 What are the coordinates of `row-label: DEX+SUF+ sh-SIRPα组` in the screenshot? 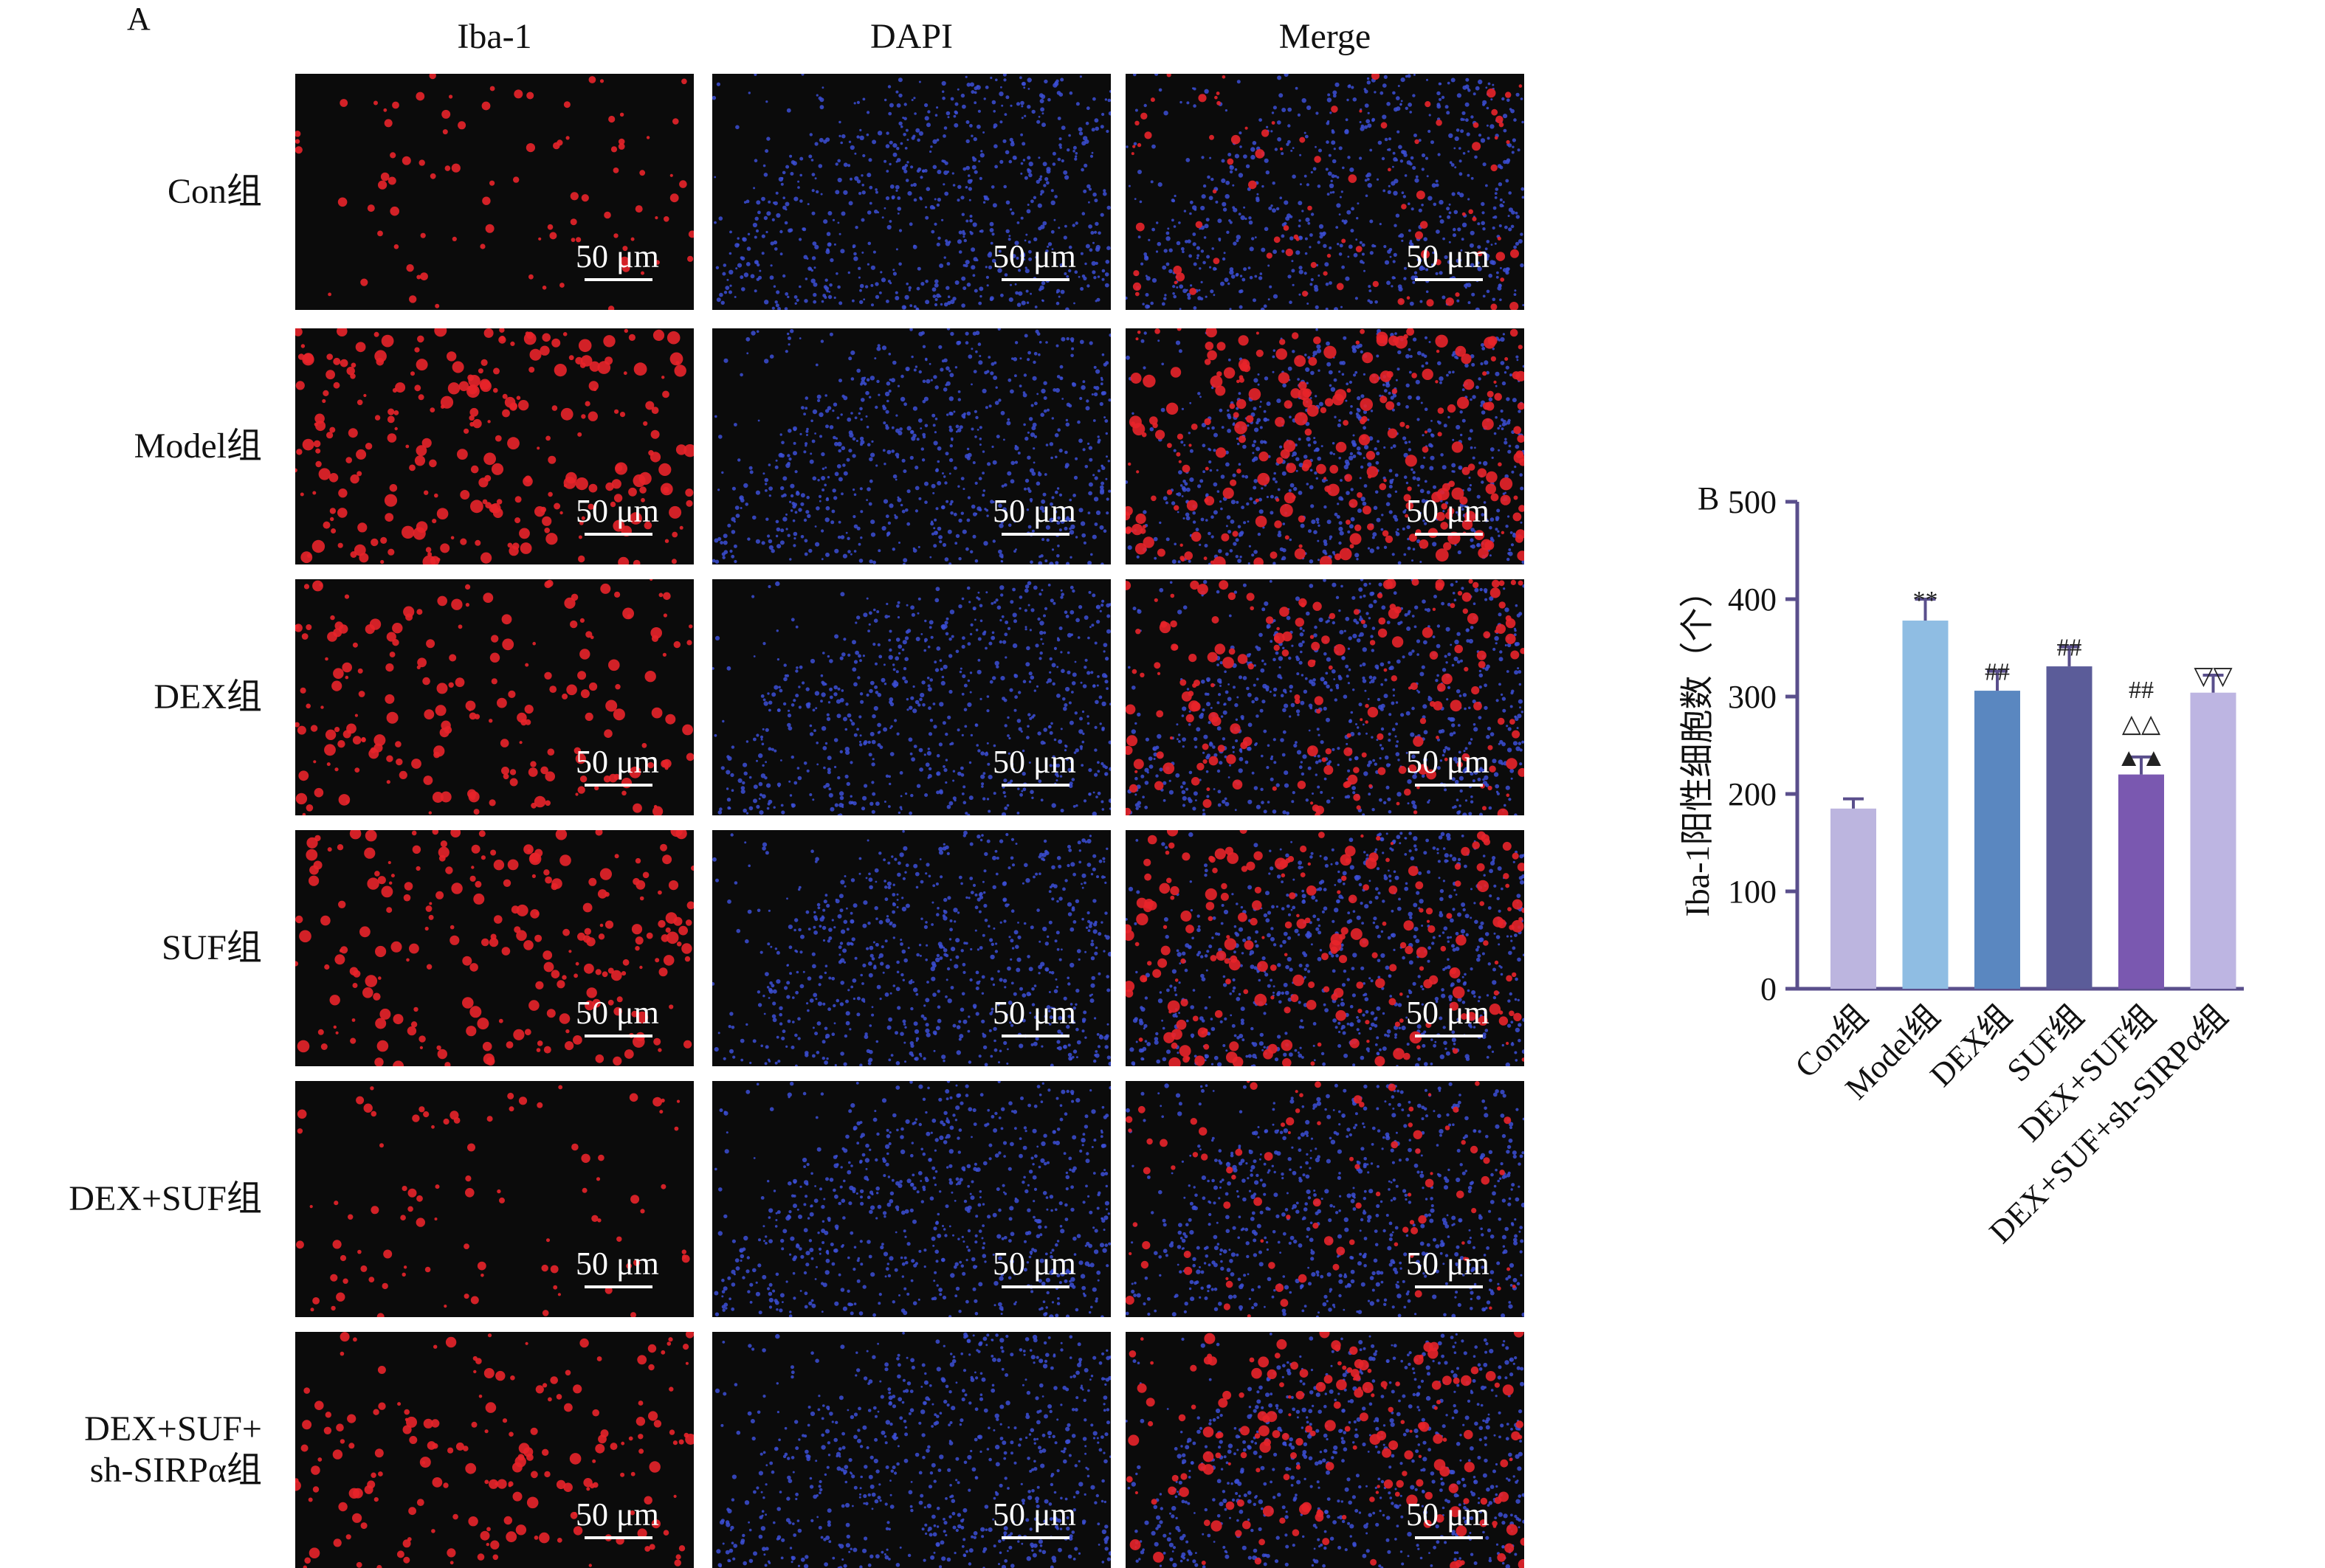 It's located at (140, 1450).